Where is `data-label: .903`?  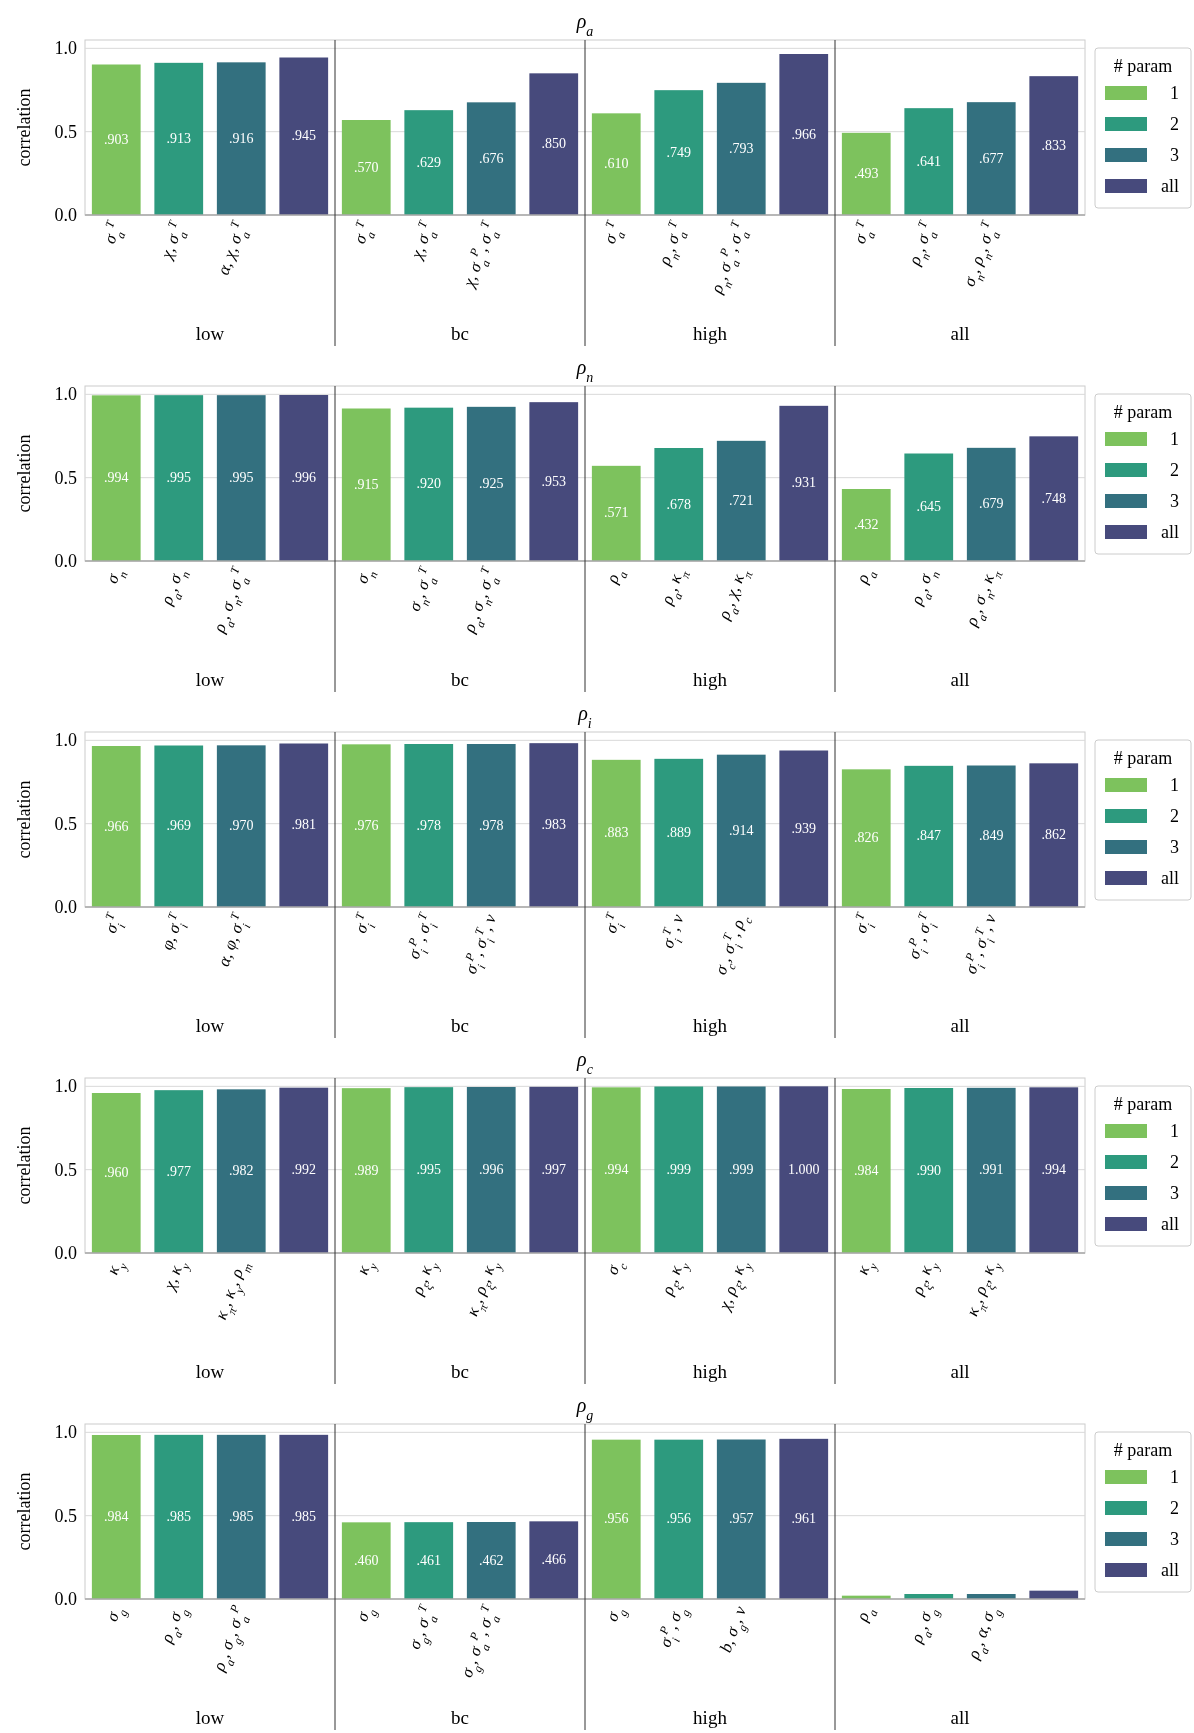
data-label: .903 is located at coordinates (116, 139).